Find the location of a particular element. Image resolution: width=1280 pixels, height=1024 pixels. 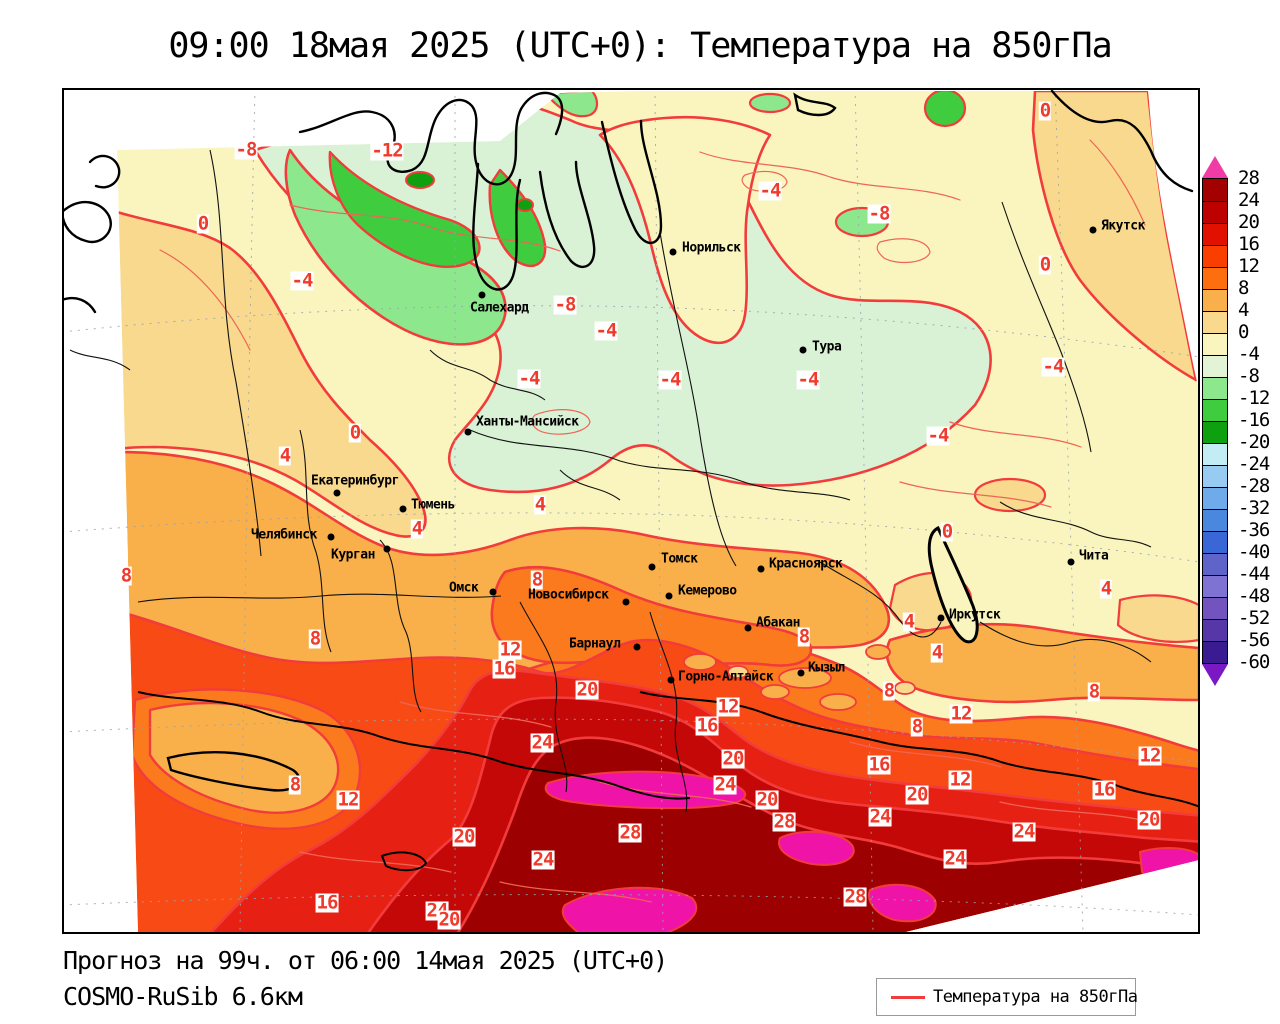

colorbar-tick-label: -52 is located at coordinates (1254, 618).